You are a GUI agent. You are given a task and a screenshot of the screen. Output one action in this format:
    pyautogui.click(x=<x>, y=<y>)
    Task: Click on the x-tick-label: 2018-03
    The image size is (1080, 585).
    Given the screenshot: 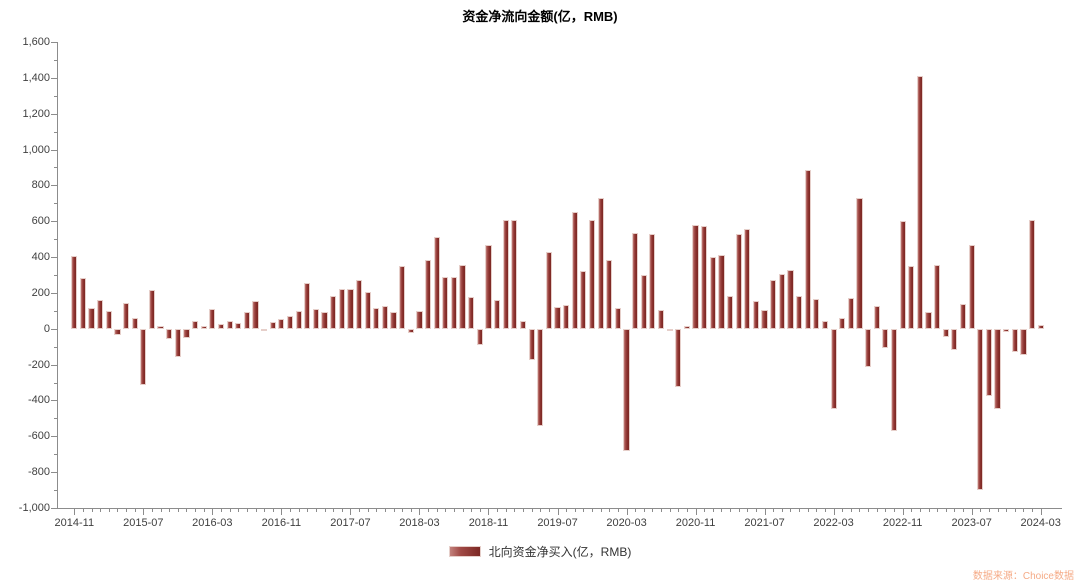 What is the action you would take?
    pyautogui.click(x=419, y=523)
    